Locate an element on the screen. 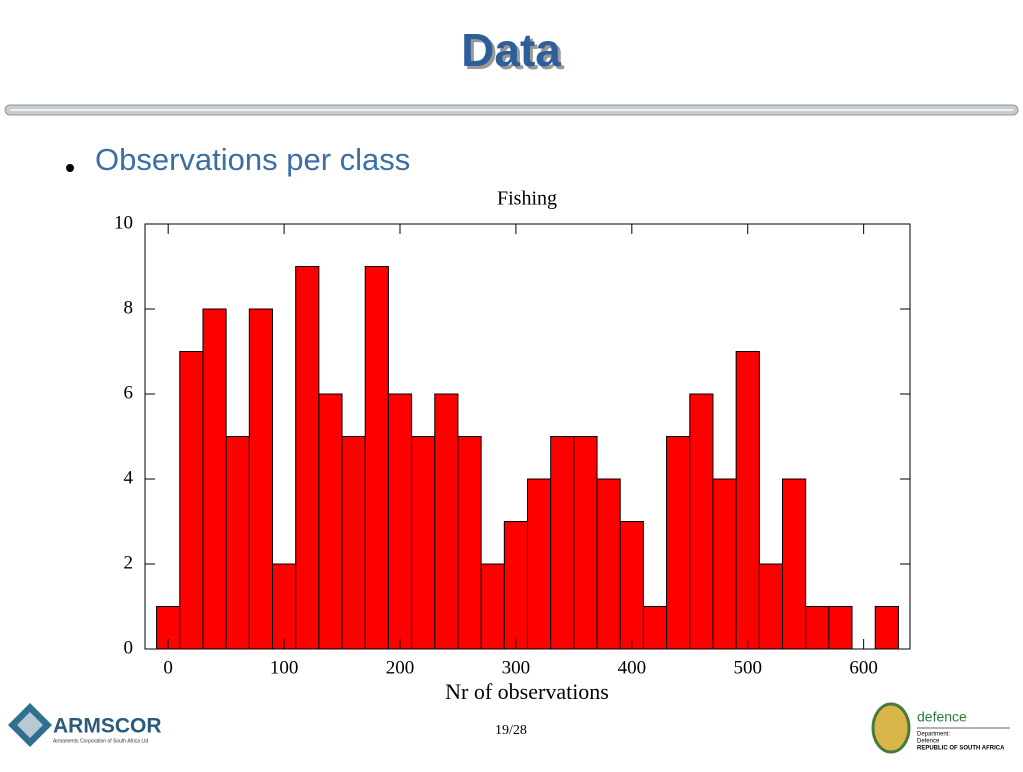 This screenshot has height=772, width=1023. y-tick-label: 2 is located at coordinates (129, 562).